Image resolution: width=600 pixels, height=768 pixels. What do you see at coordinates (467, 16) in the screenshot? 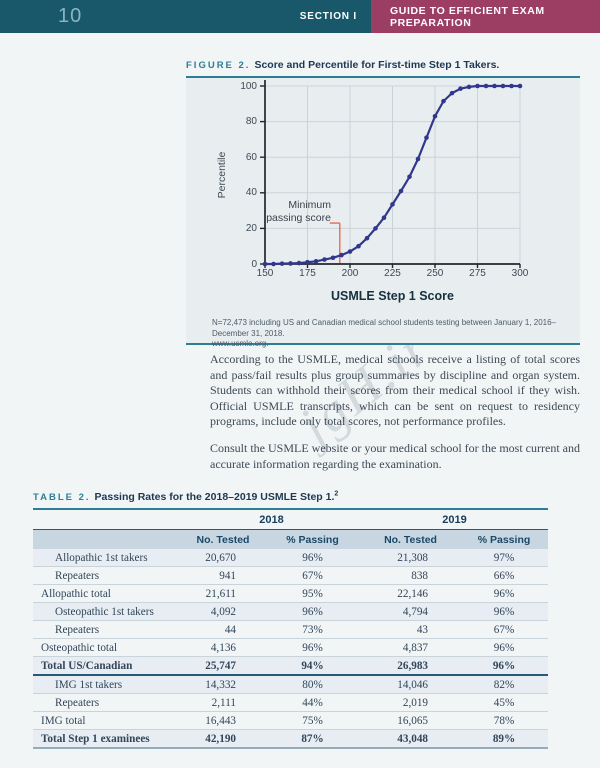
I see `chapter-title: GUIDE TO EFFICIENT EXAM PREPARATION` at bounding box center [467, 16].